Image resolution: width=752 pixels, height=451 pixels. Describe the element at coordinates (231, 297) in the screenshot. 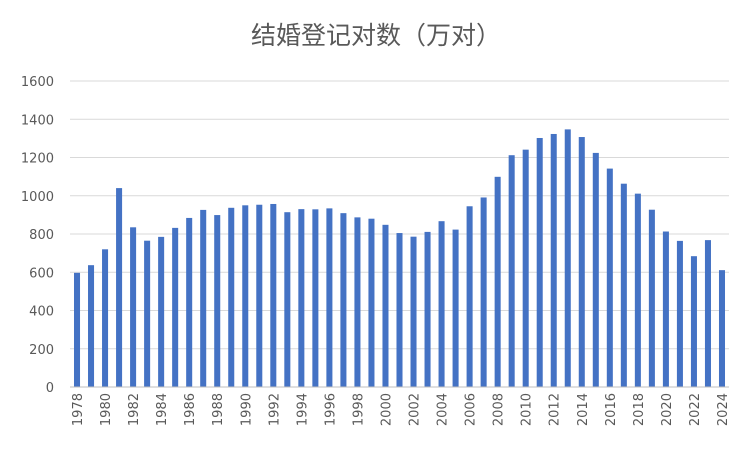

I see `bar-1989` at that location.